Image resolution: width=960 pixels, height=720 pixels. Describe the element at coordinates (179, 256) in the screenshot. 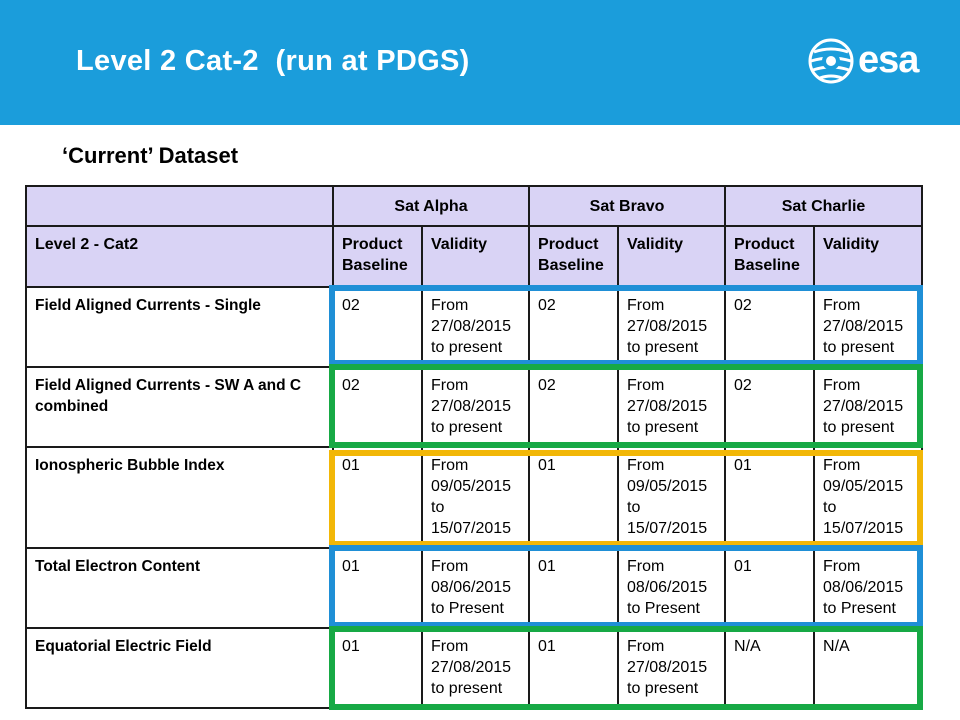

I see `row-header-label: Level 2 - Cat2` at that location.